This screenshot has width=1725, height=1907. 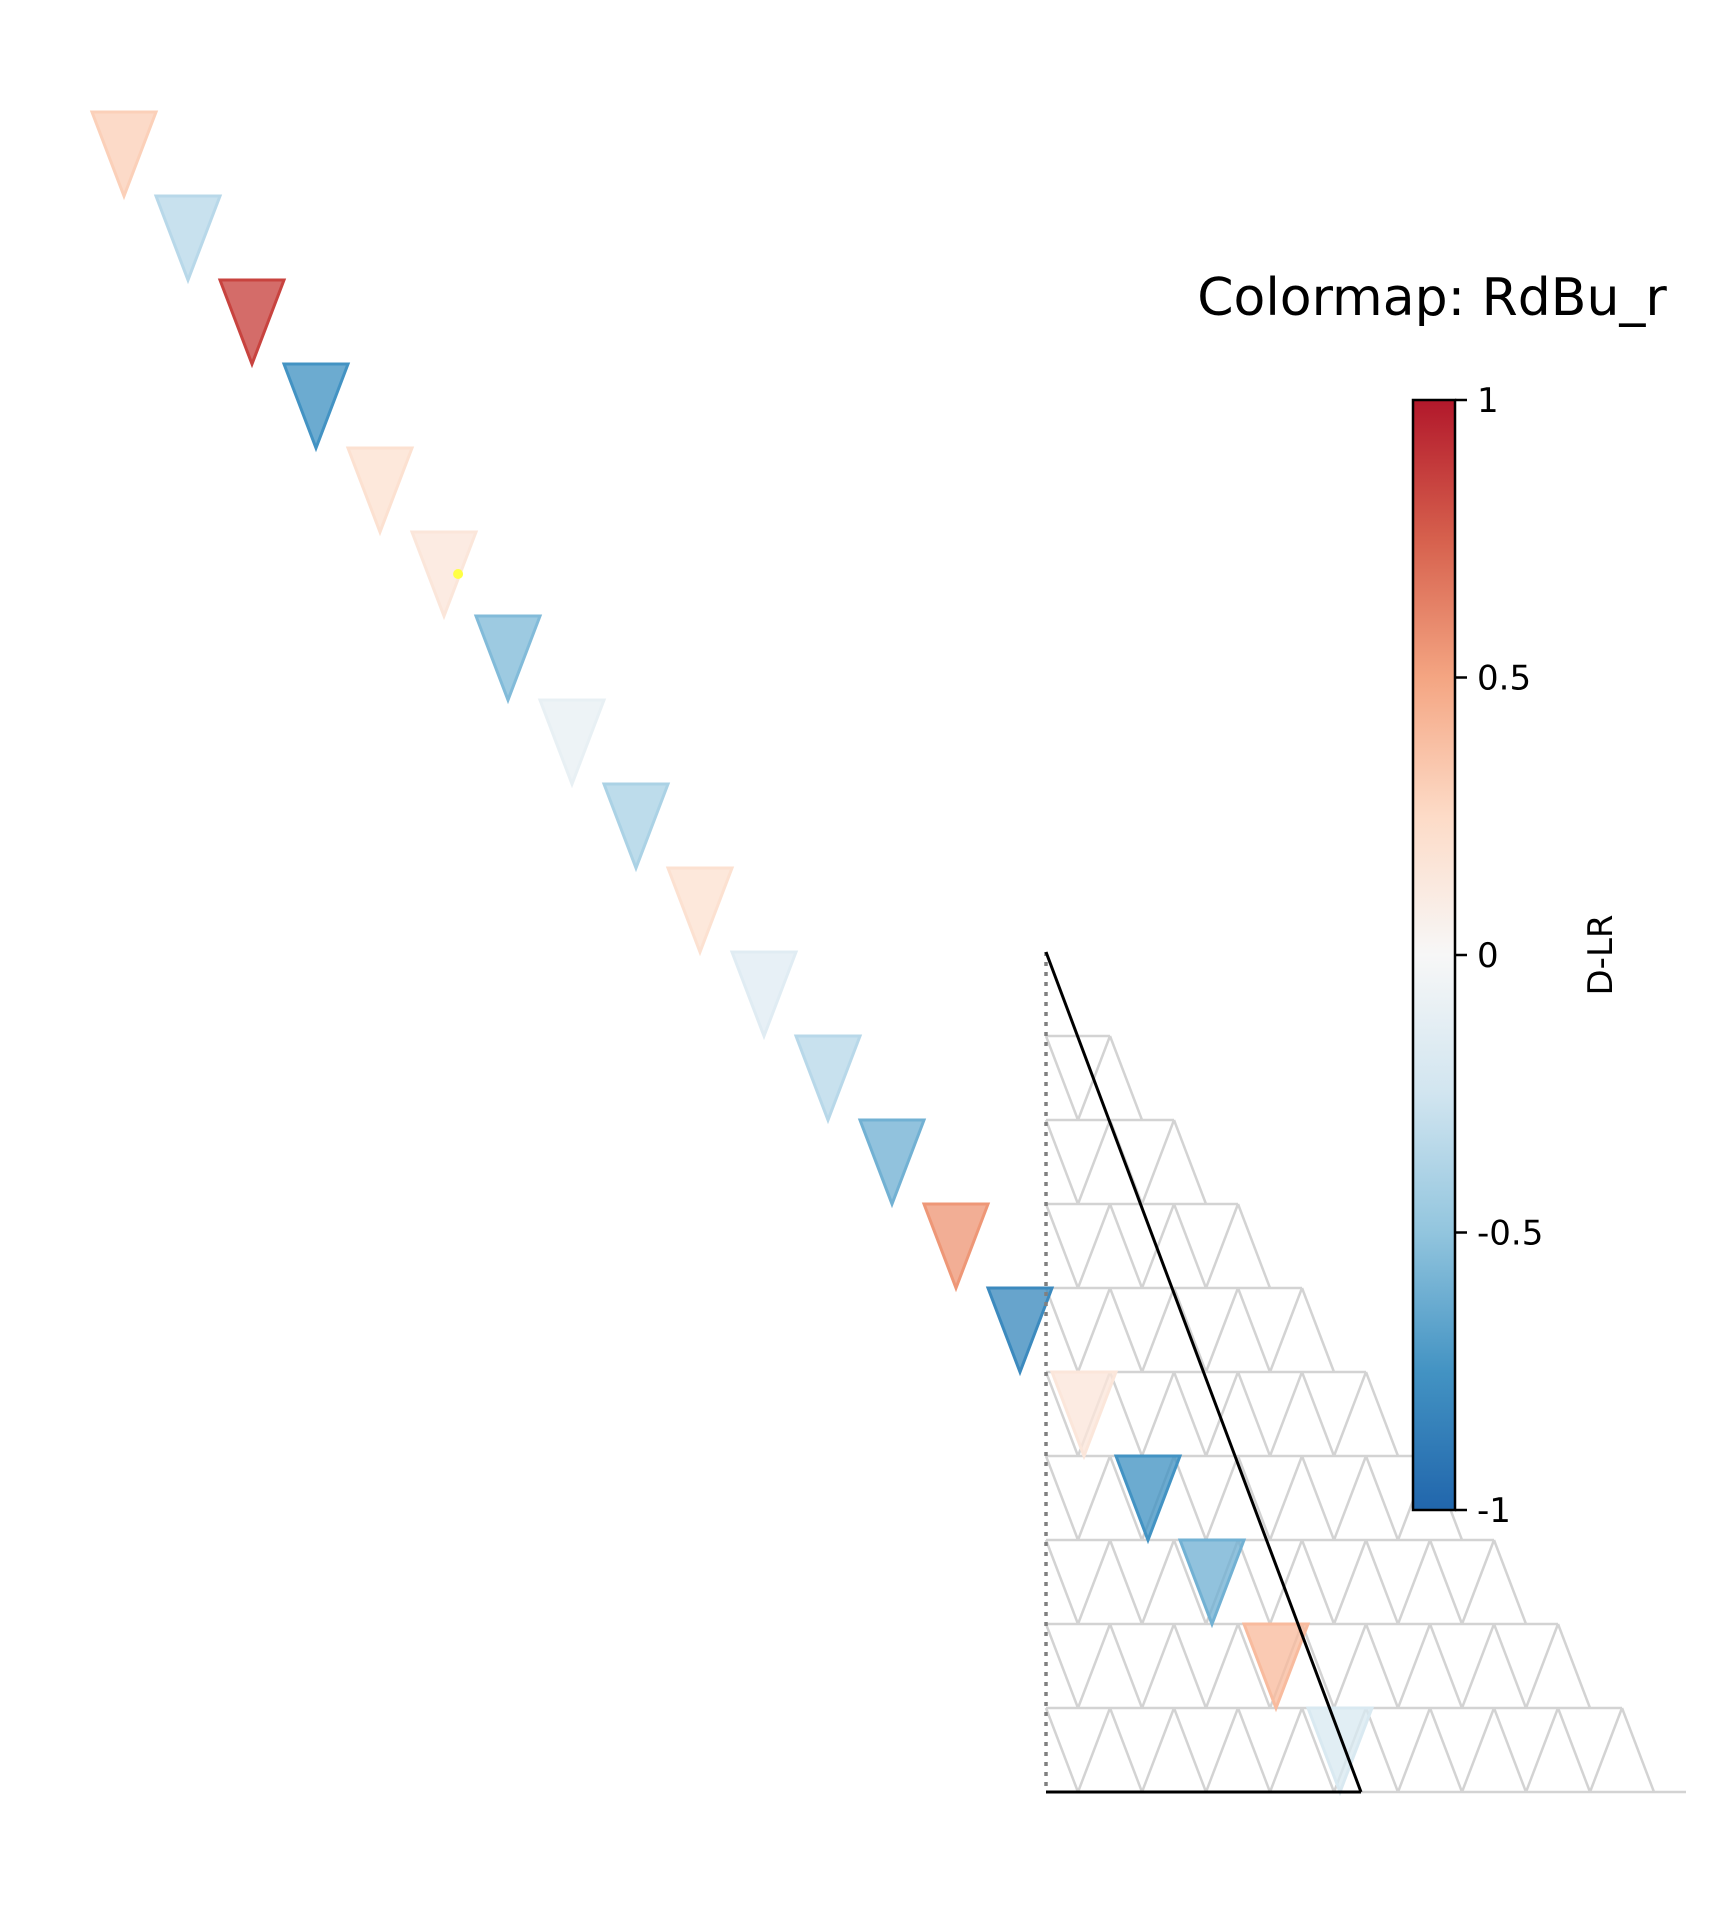 I want to click on marker-layer, so click(x=458, y=574).